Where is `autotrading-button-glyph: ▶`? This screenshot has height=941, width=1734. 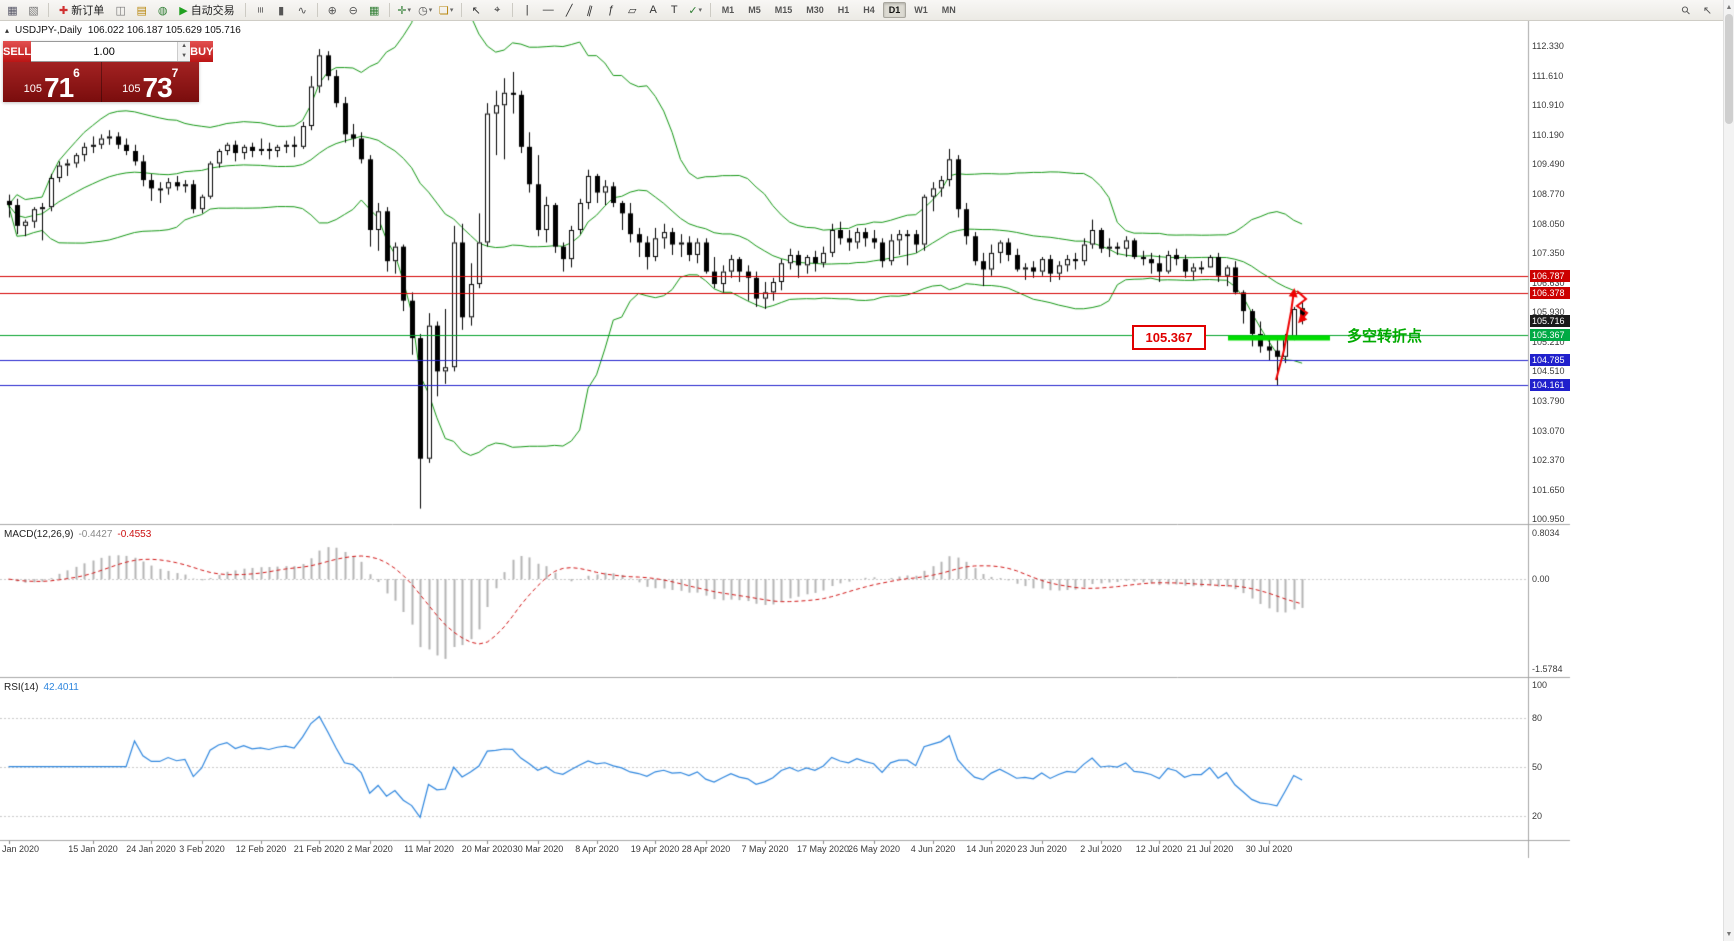
autotrading-button-glyph: ▶ is located at coordinates (183, 10).